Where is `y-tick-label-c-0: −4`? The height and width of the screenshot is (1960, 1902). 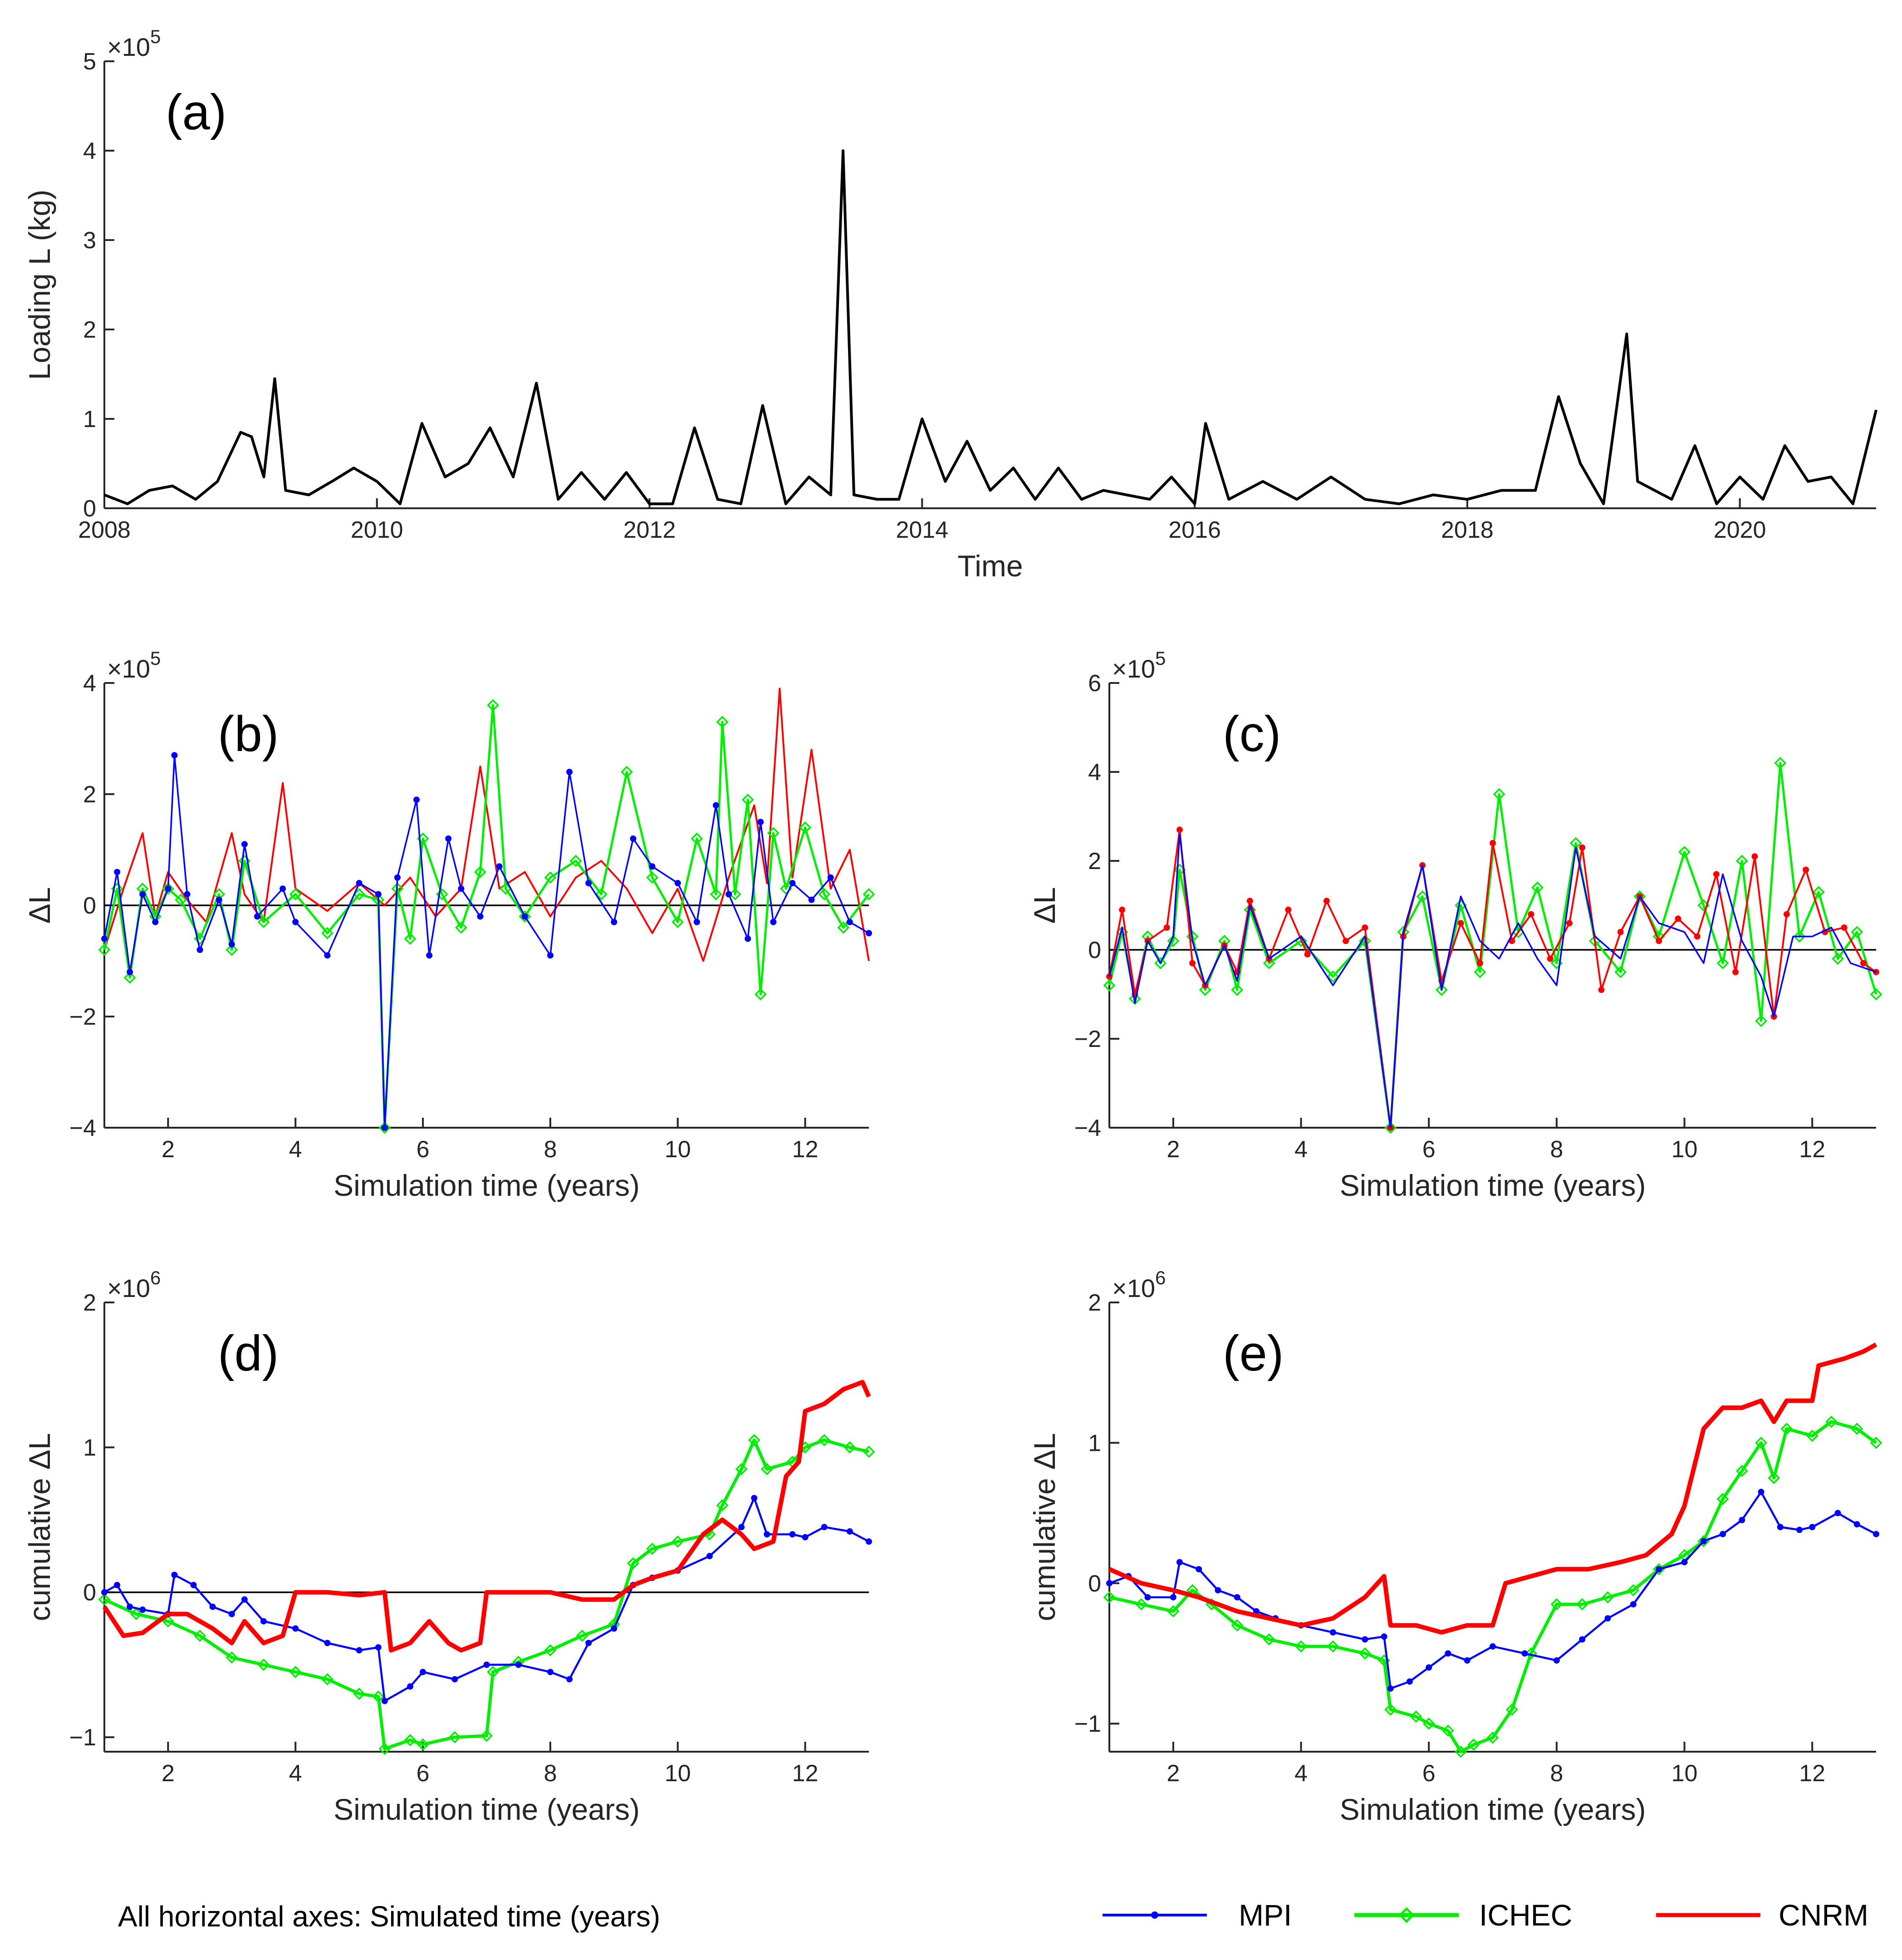 y-tick-label-c-0: −4 is located at coordinates (1087, 1128).